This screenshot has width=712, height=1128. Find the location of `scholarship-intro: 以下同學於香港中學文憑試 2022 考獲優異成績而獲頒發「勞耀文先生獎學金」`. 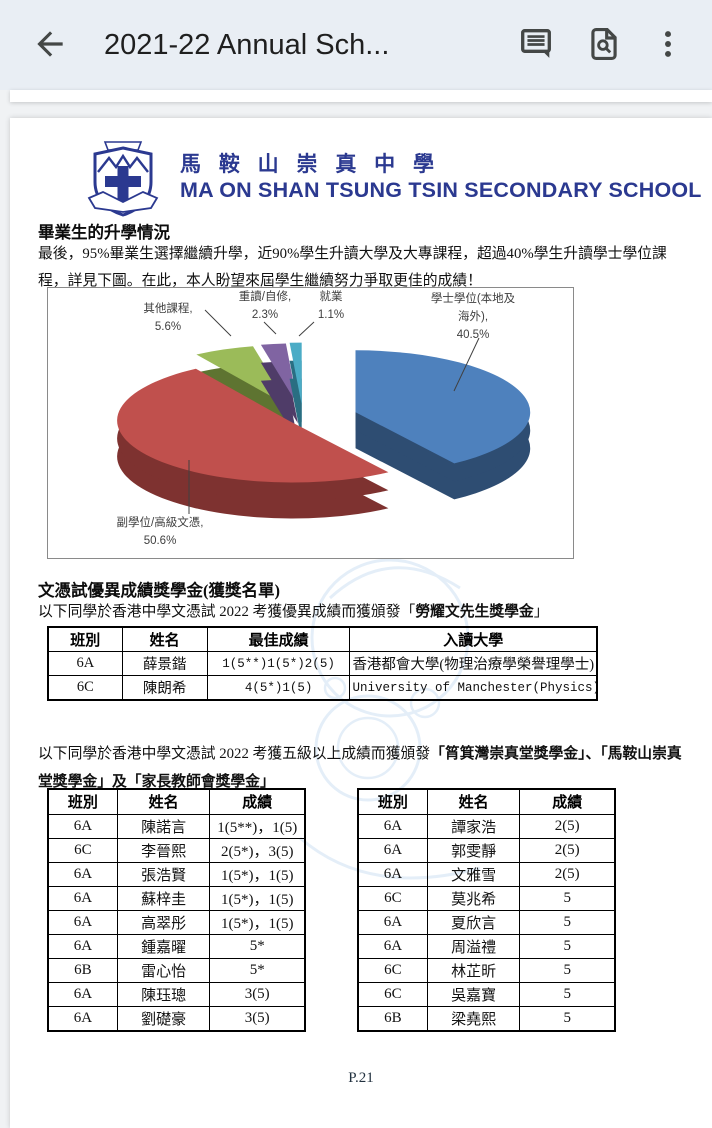

scholarship-intro: 以下同學於香港中學文憑試 2022 考獲優異成績而獲頒發「勞耀文先生獎學金」 is located at coordinates (365, 612).